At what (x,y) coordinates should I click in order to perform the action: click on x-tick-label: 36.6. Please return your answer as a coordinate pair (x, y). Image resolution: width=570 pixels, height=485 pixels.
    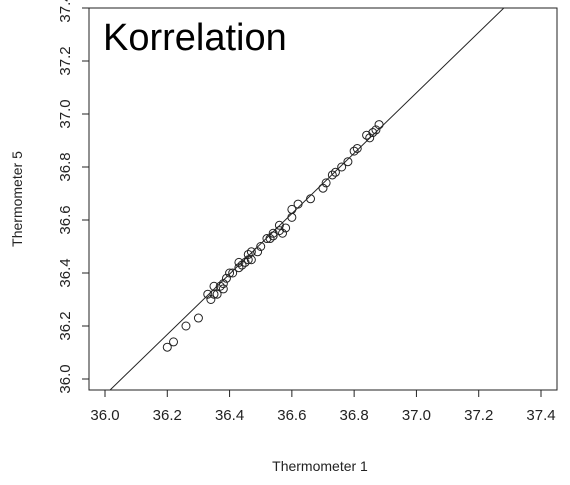
    Looking at the image, I should click on (291, 415).